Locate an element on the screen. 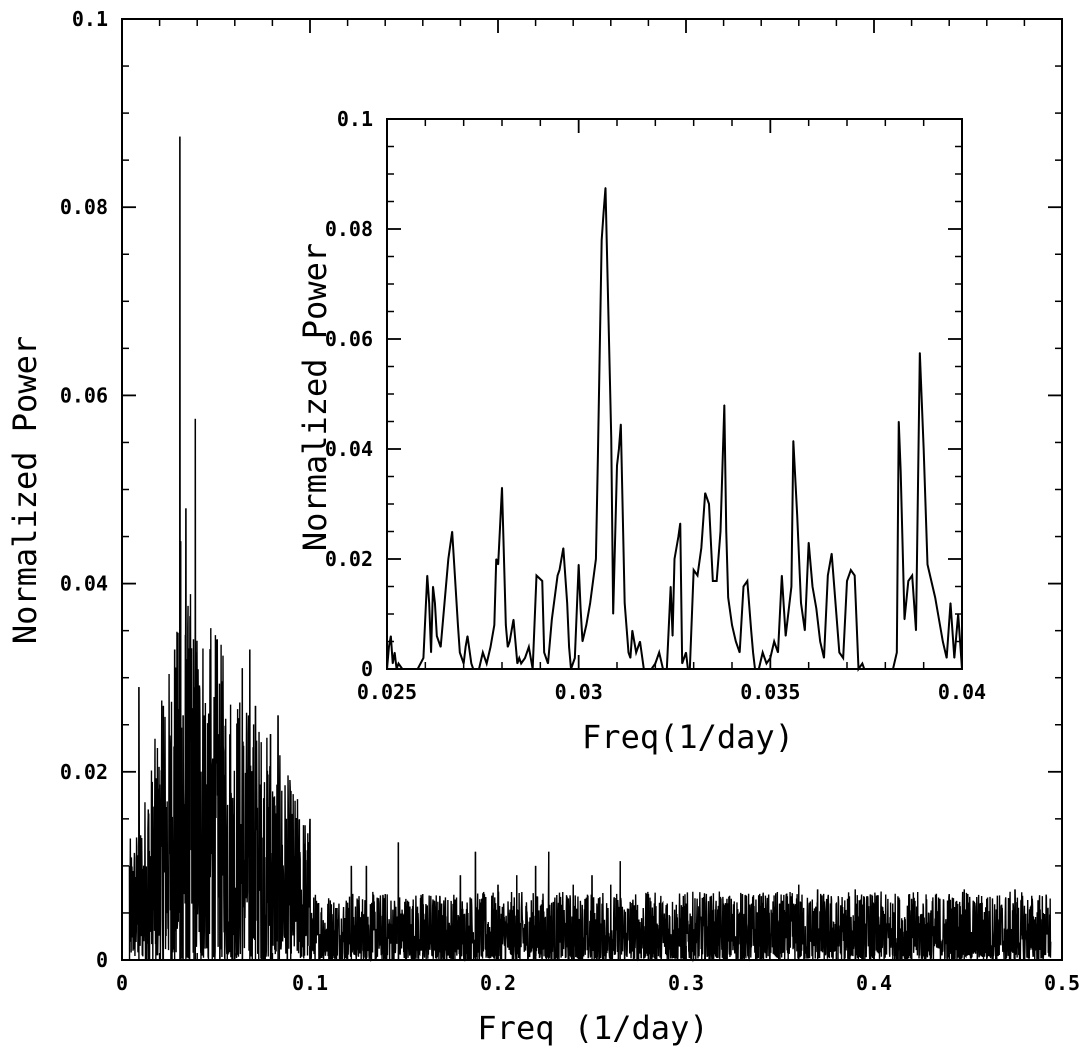 This screenshot has height=1054, width=1089. inset-y-tick-label: 0.1 is located at coordinates (355, 119).